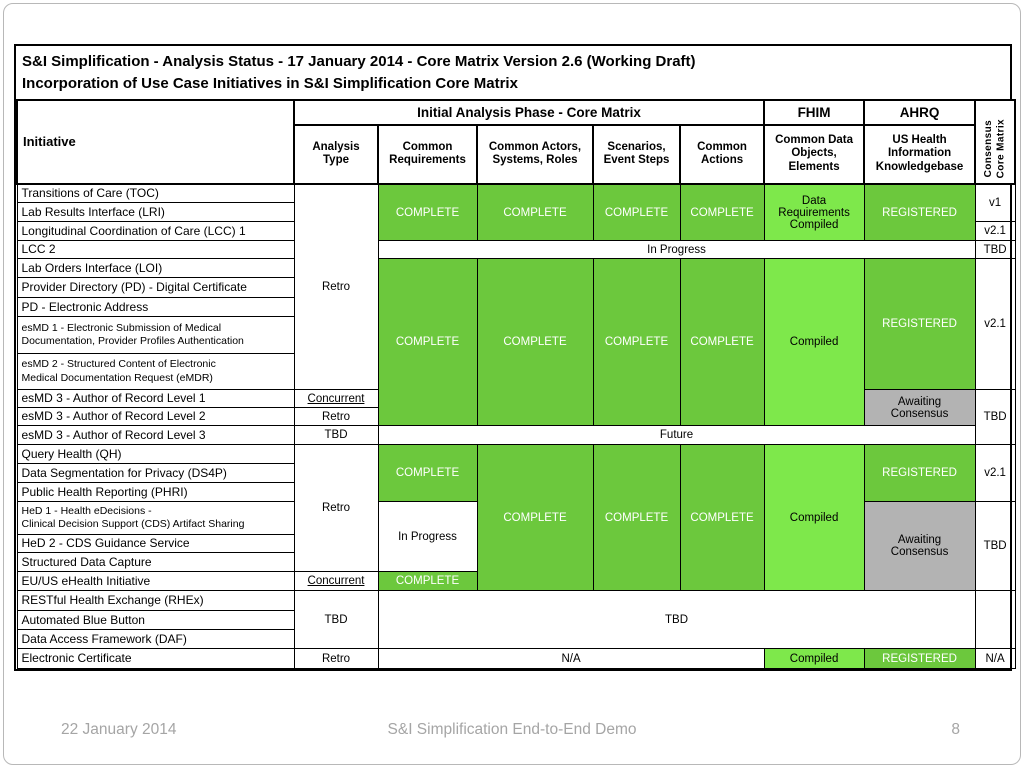 The width and height of the screenshot is (1024, 768). What do you see at coordinates (995, 620) in the screenshot?
I see `status-cell` at bounding box center [995, 620].